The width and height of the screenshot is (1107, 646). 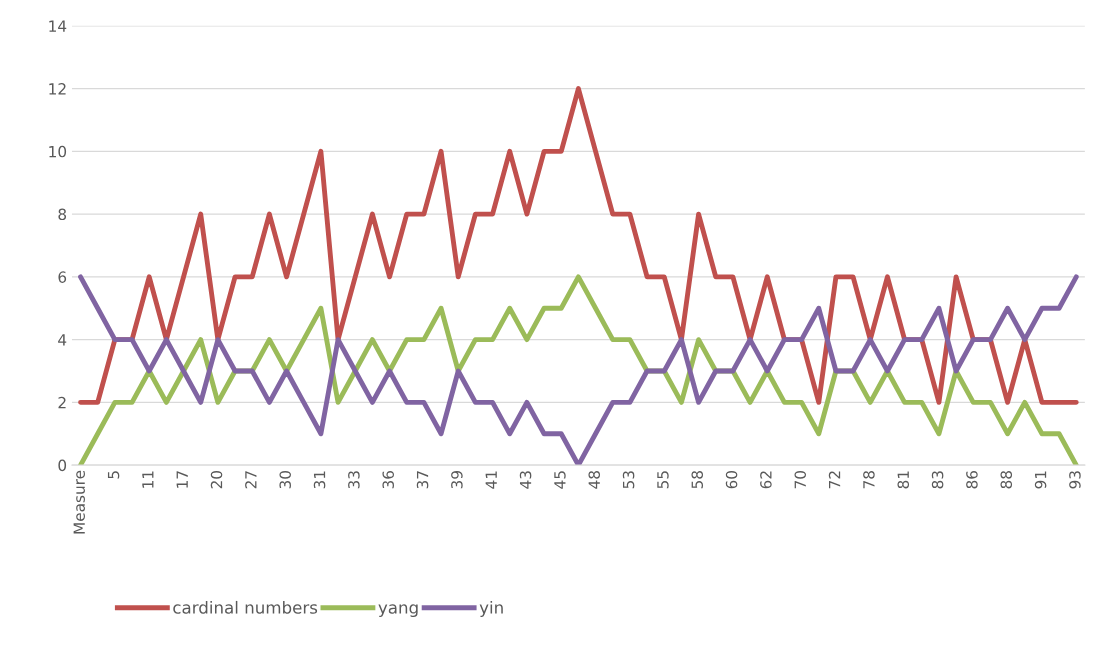 I want to click on x-tick-label: 41, so click(x=491, y=480).